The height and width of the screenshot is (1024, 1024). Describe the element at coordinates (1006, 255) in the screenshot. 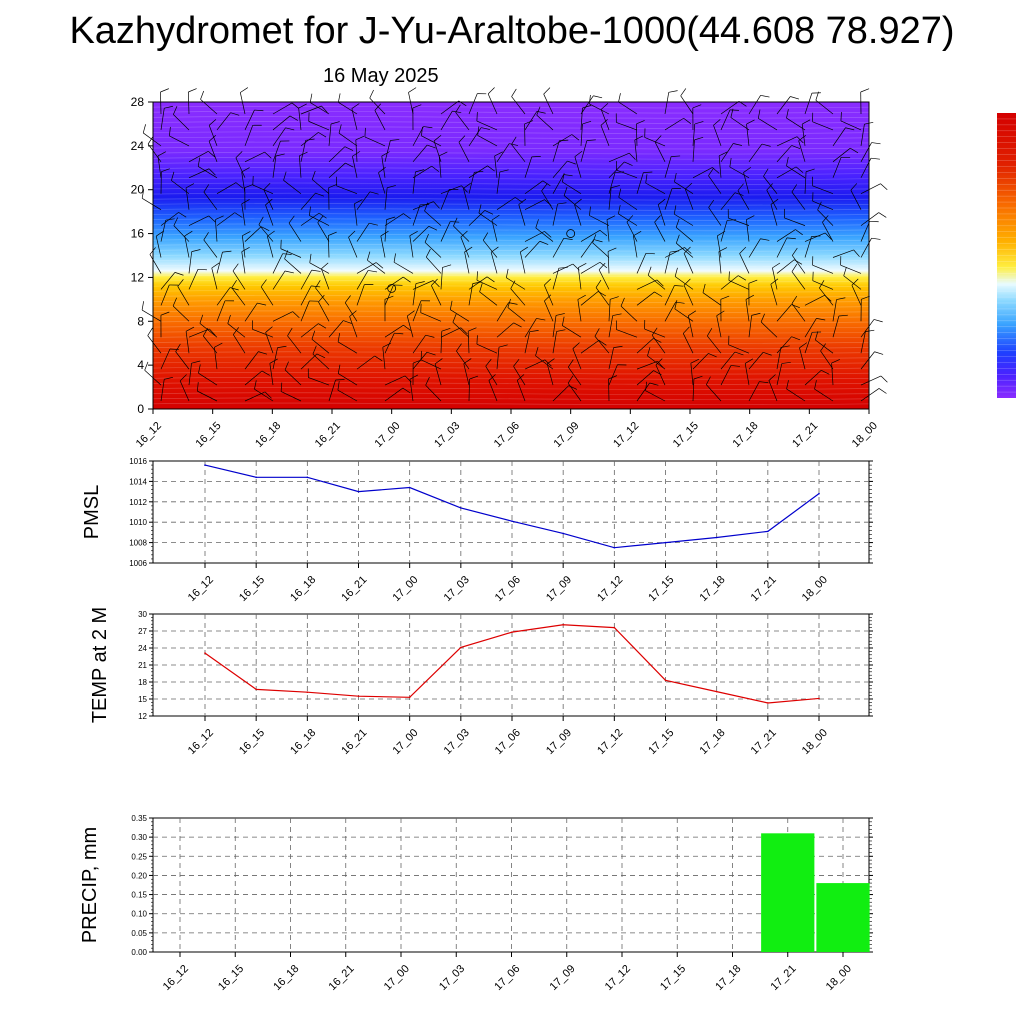

I see `colorbar` at that location.